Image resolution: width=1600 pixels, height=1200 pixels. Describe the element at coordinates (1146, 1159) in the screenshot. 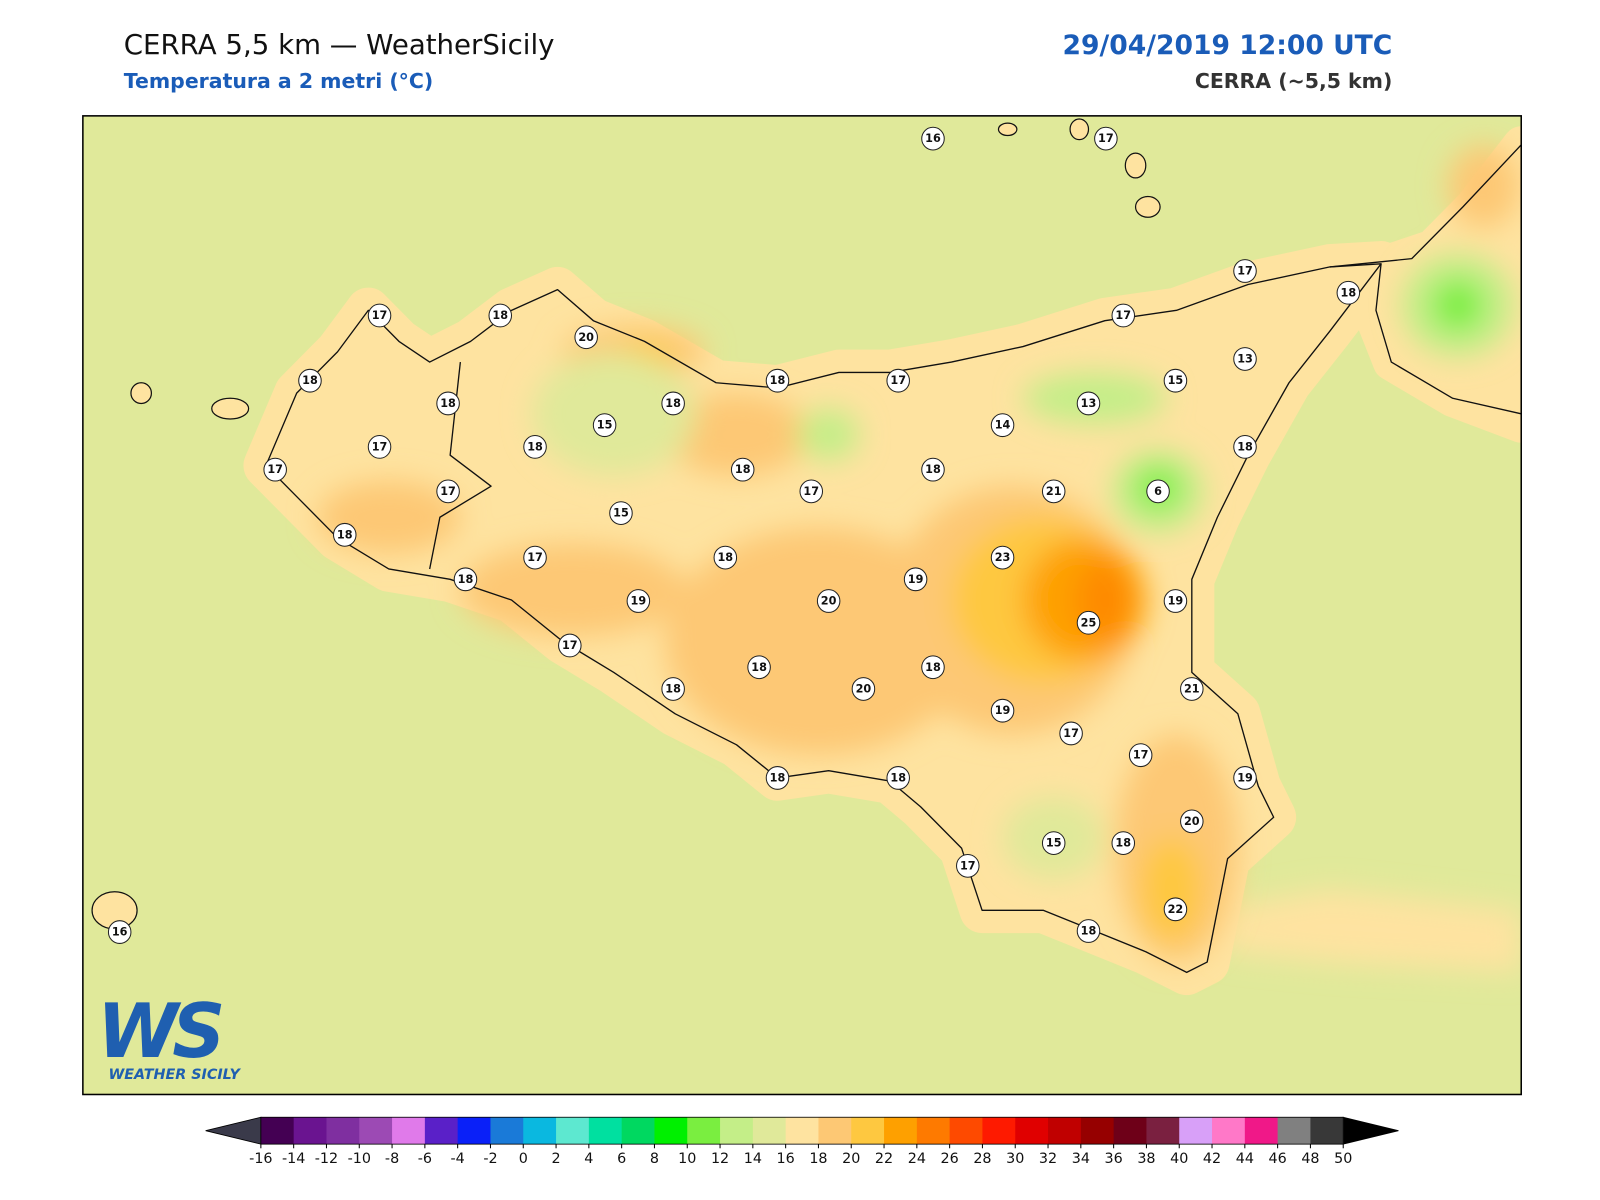

I see `colorbar-tick-label: 38` at that location.